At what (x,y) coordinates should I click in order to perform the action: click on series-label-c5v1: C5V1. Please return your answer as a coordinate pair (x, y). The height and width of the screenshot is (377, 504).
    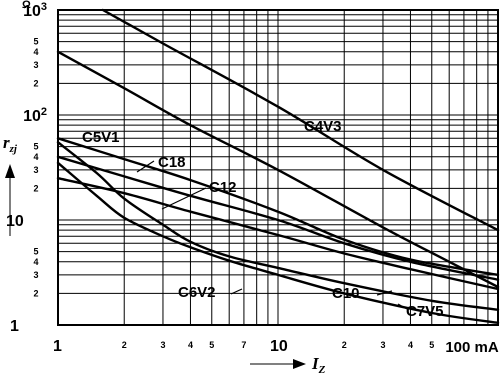
    Looking at the image, I should click on (101, 137).